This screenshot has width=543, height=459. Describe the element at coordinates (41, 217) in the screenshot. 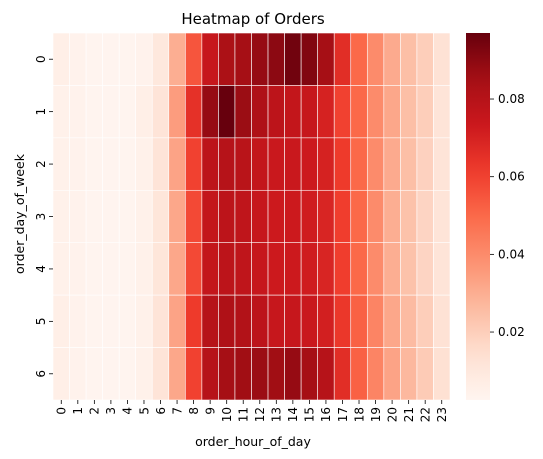

I see `y-tick-label: 3` at that location.